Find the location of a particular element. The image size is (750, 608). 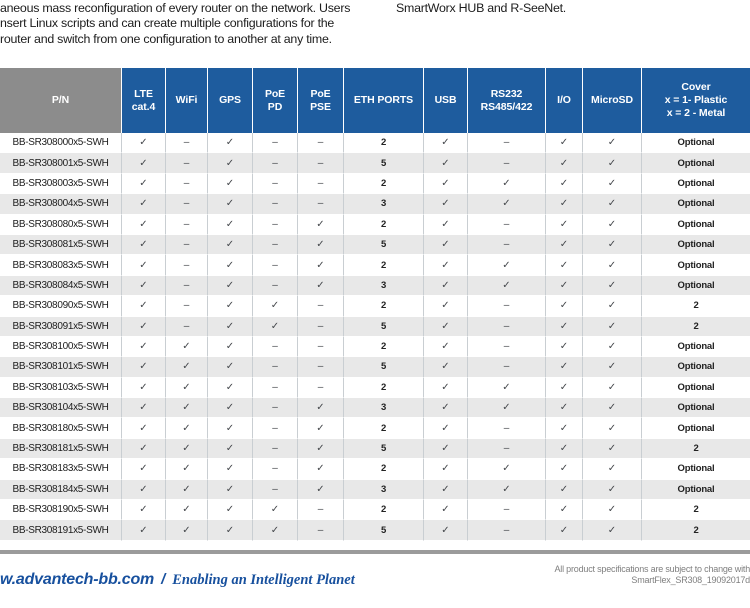

part-number-cell: BB-SR308103x5-SWH is located at coordinates (61, 388).